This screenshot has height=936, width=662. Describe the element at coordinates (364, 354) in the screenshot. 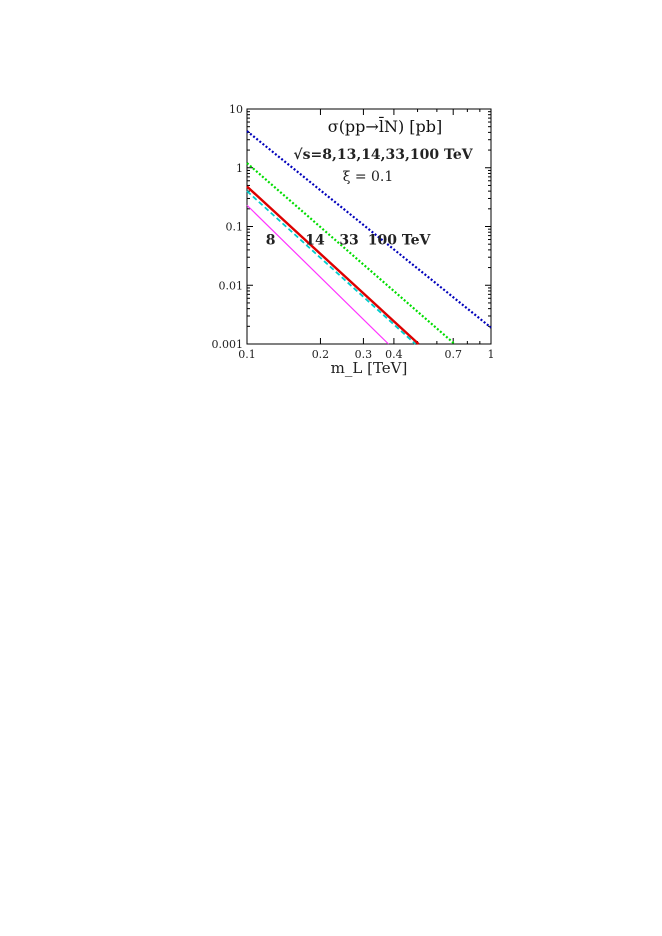

I see `x-tick-label: 0.3` at that location.